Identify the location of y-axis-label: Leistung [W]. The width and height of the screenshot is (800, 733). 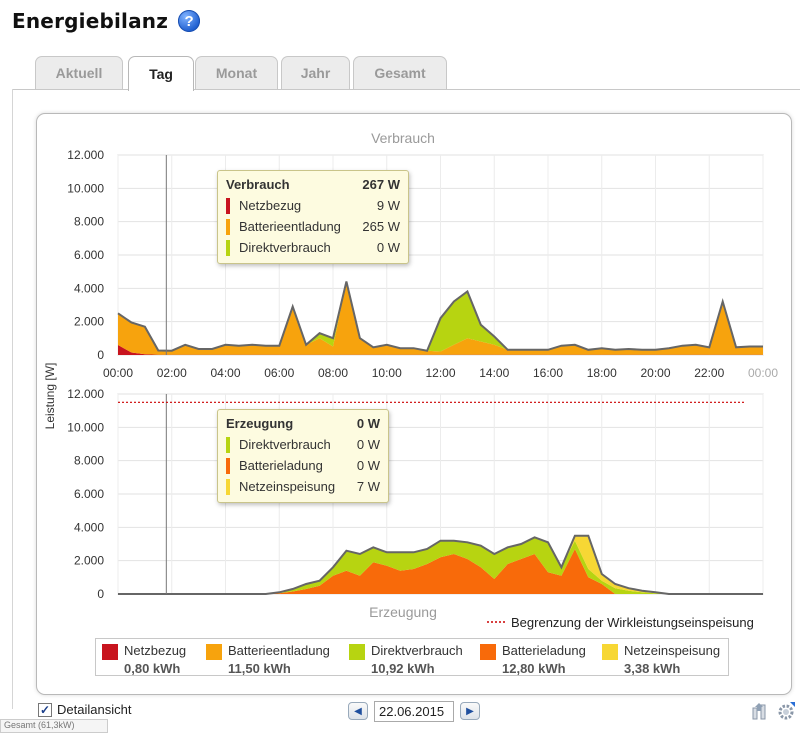
(50, 396).